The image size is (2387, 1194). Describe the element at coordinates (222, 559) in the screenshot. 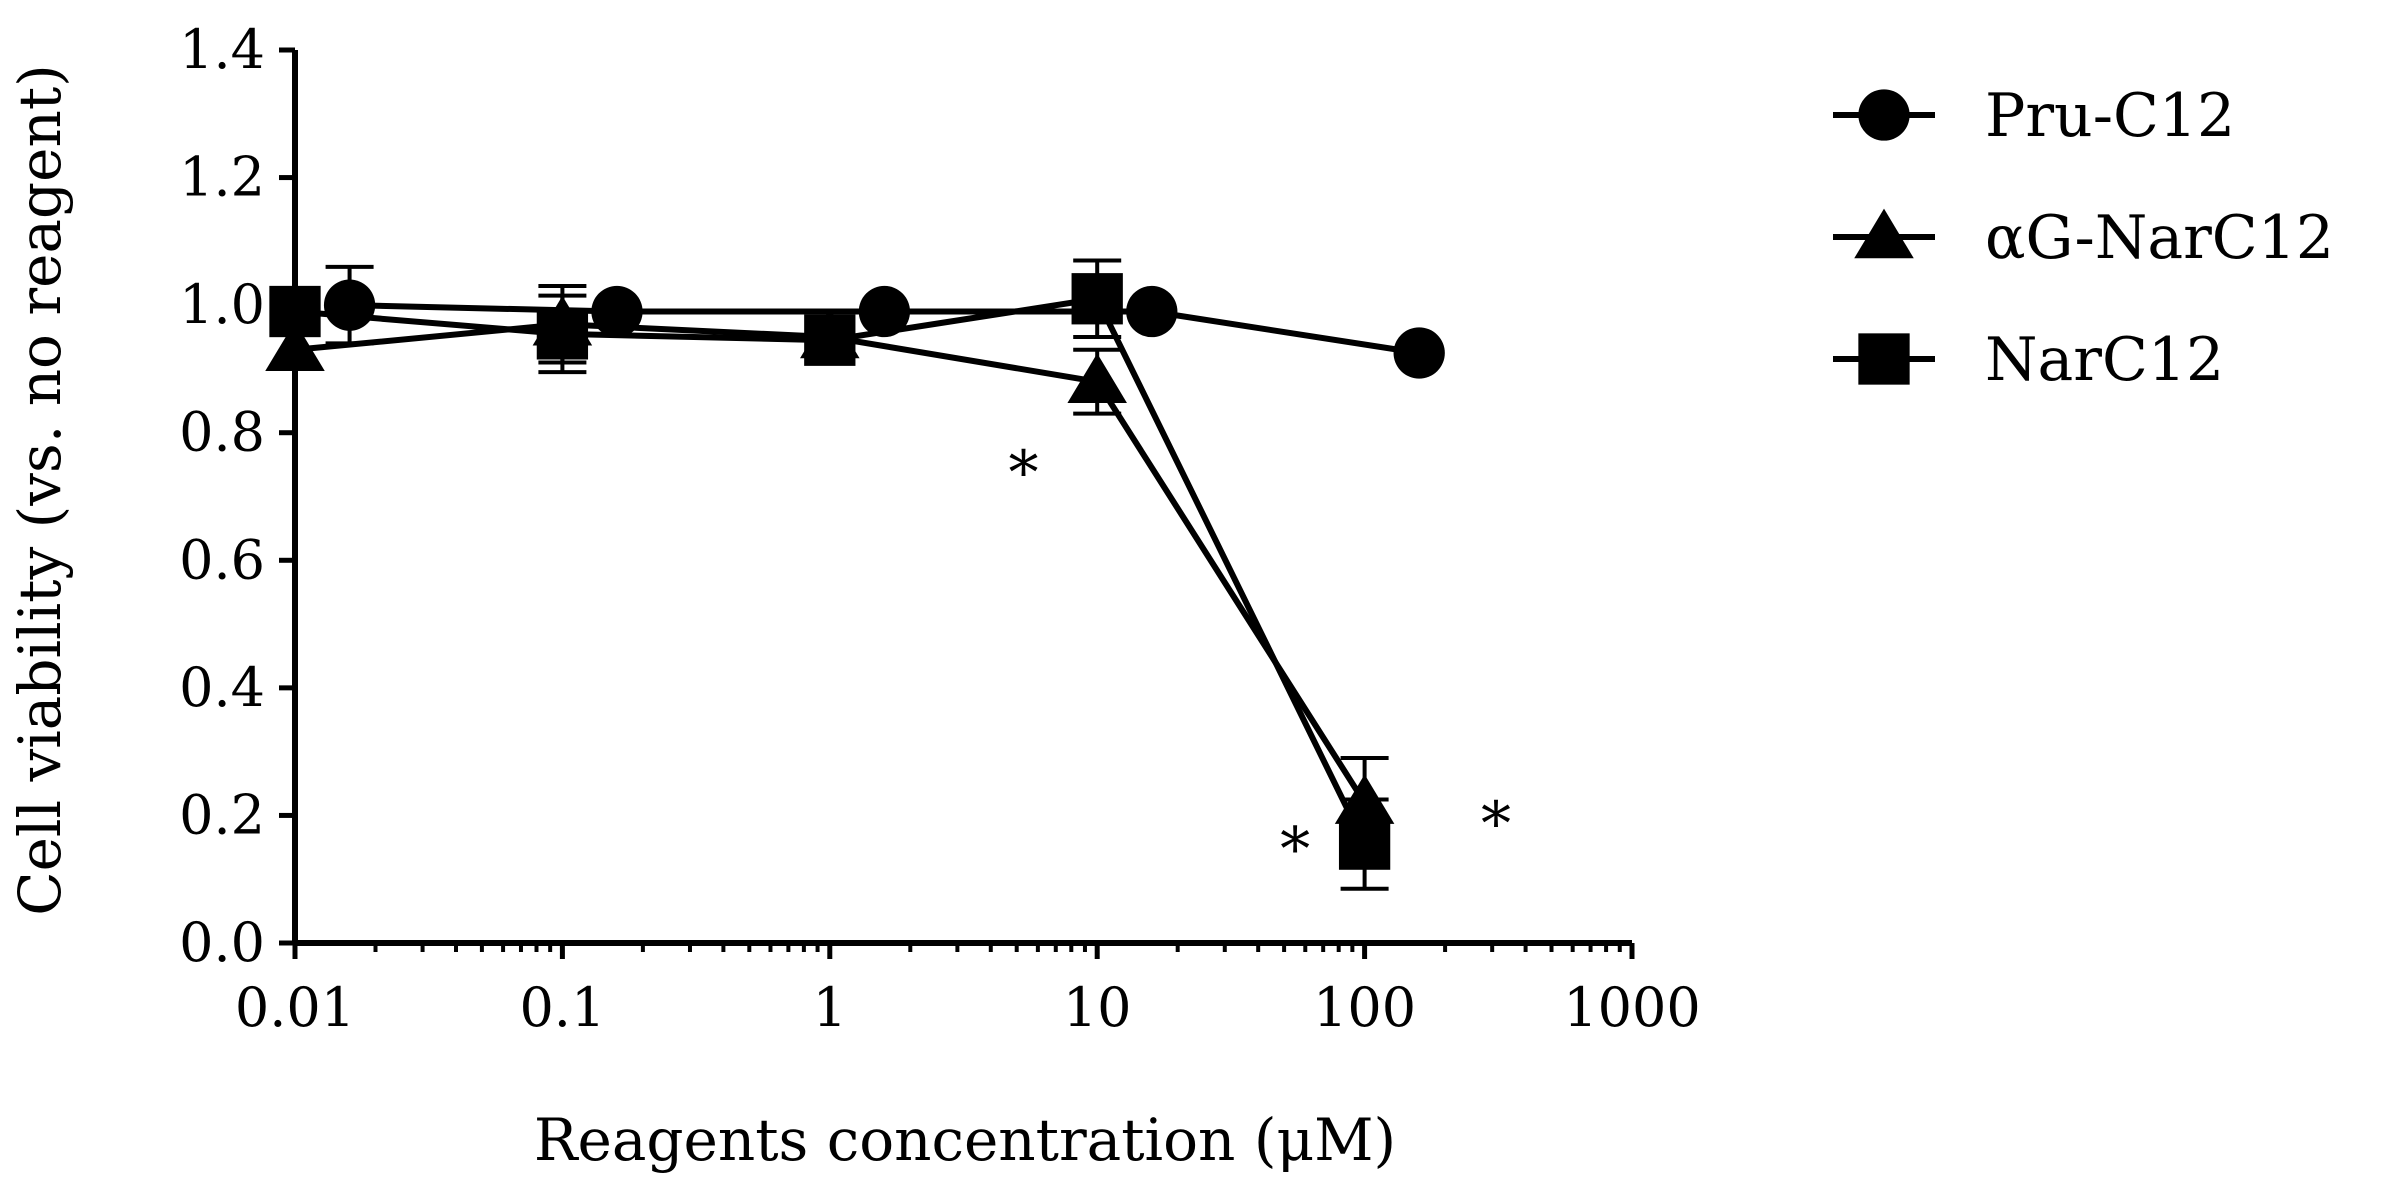

I see `y-tick-label: 0.6` at that location.